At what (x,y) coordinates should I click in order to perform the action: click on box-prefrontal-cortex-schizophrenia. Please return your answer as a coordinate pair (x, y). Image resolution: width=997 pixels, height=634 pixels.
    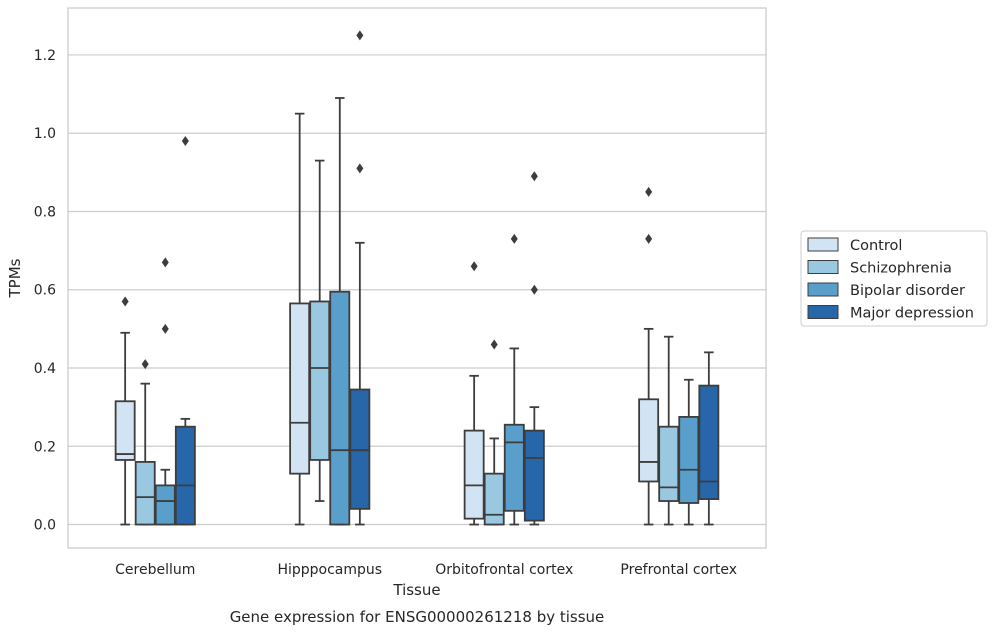
    Looking at the image, I should click on (669, 430).